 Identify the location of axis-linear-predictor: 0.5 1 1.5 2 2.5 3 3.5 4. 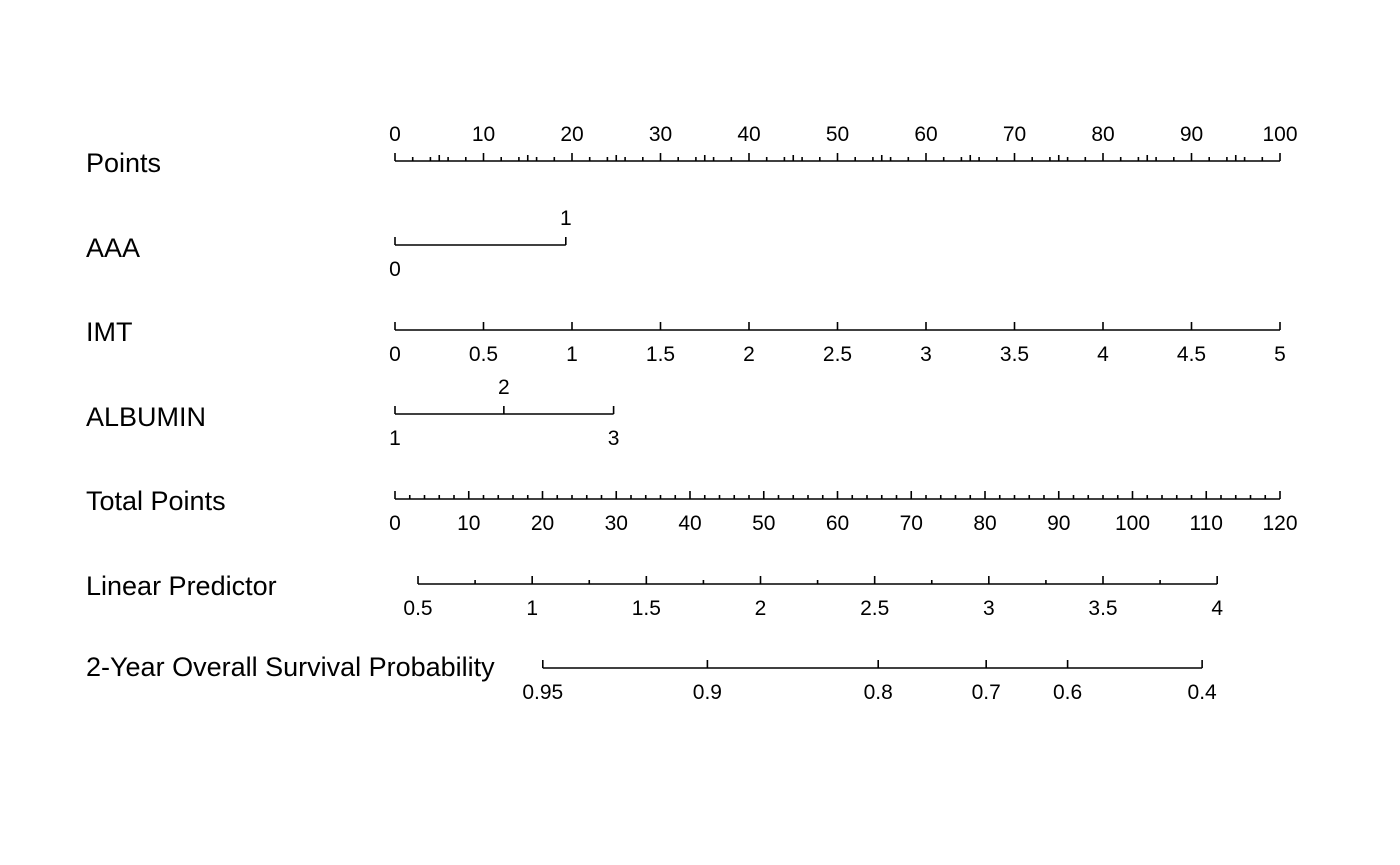
(813, 598).